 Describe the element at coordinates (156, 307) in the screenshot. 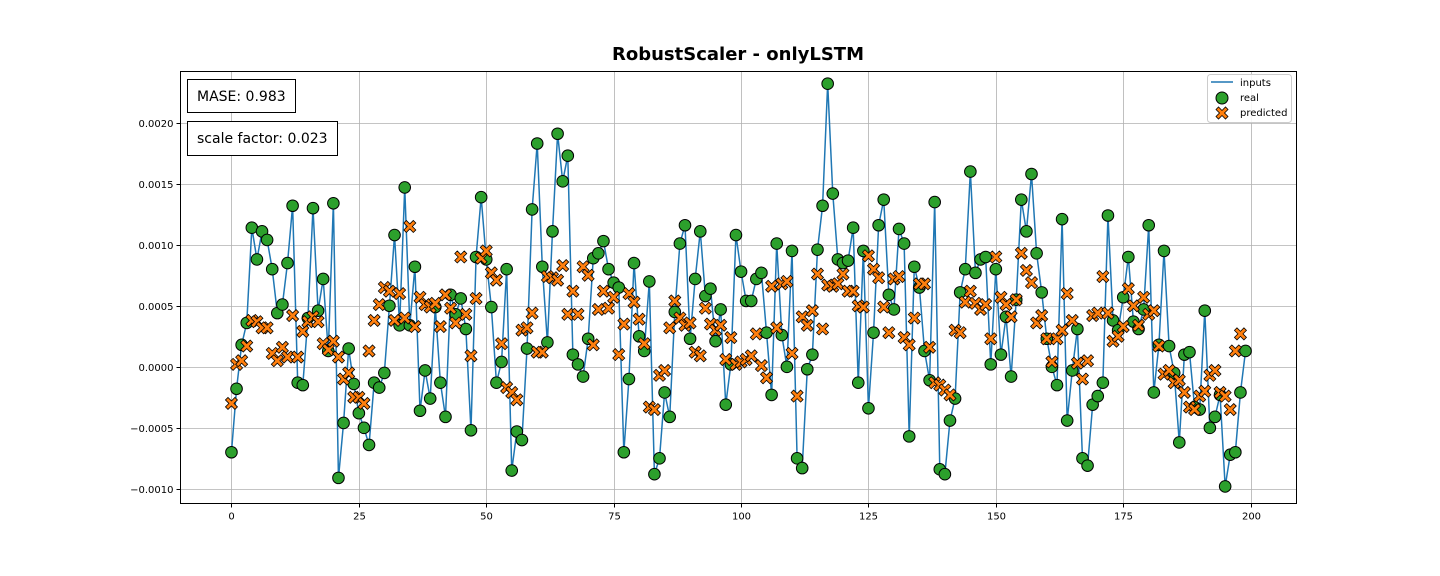

I see `y-tick-label: 0.0005` at that location.